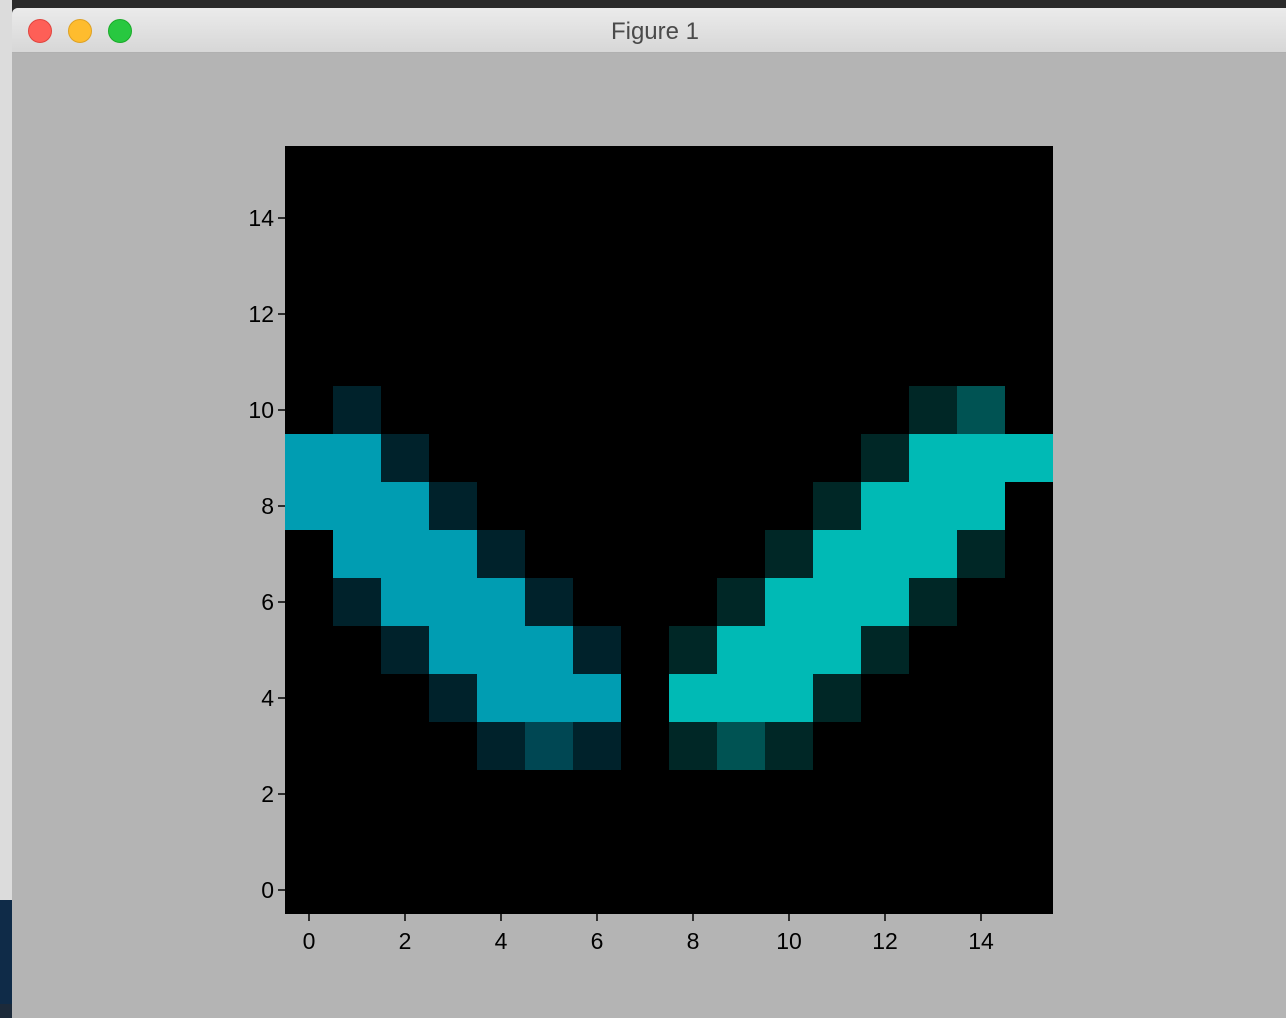 This screenshot has height=1018, width=1286. I want to click on x-tick-label: 2, so click(405, 941).